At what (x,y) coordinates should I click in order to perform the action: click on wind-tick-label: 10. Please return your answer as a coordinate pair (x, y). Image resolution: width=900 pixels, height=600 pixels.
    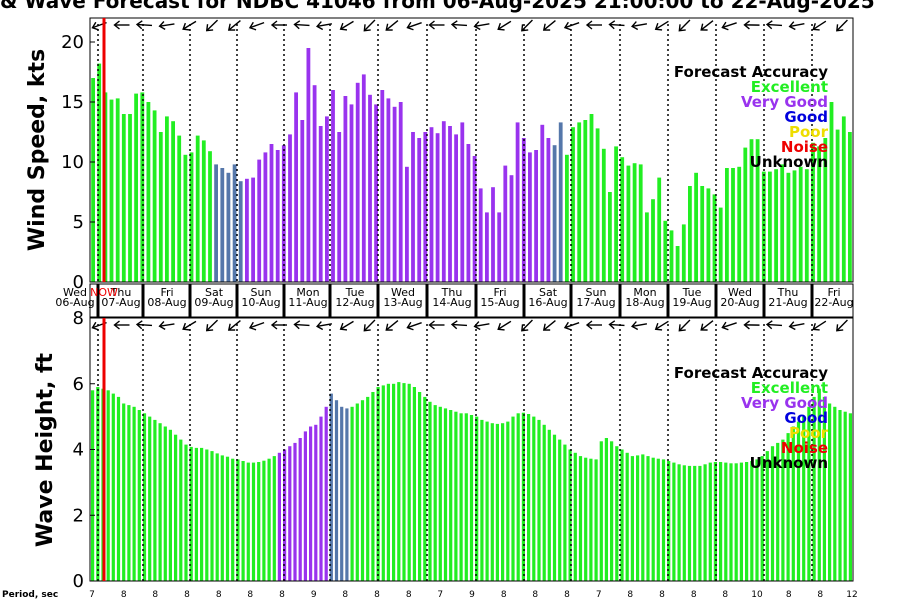
    Looking at the image, I should click on (72, 162).